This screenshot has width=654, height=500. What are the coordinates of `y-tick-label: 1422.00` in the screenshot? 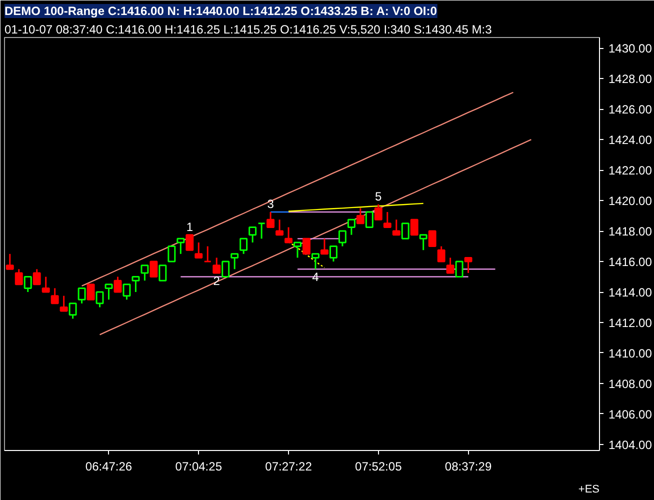 It's located at (630, 171).